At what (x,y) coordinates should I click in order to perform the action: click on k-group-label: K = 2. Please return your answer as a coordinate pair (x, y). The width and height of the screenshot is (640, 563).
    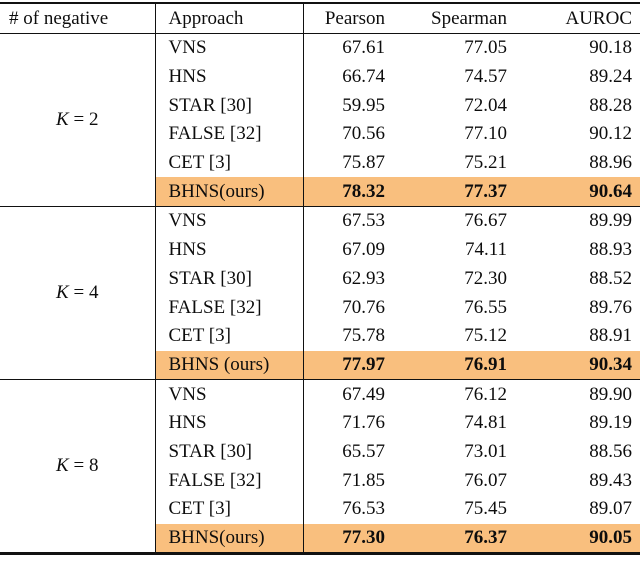
    Looking at the image, I should click on (78, 120).